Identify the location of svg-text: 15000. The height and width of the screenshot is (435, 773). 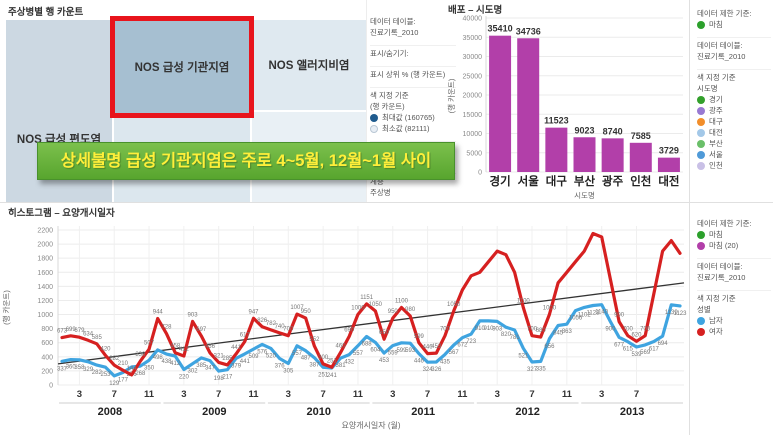
(473, 115).